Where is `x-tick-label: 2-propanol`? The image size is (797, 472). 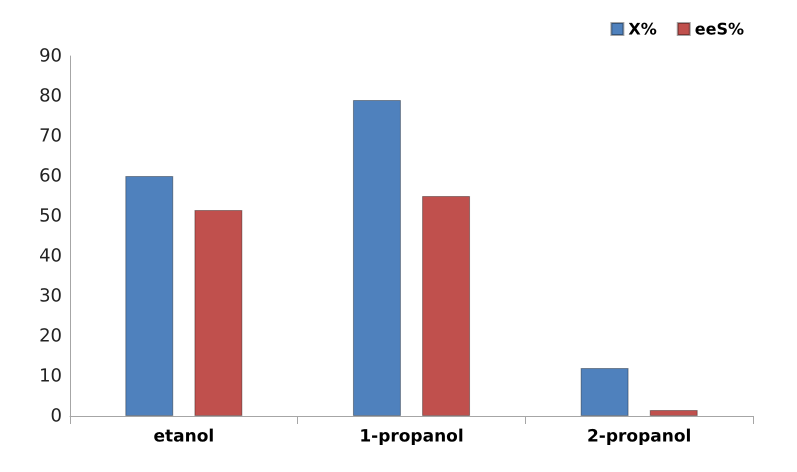 x-tick-label: 2-propanol is located at coordinates (639, 436).